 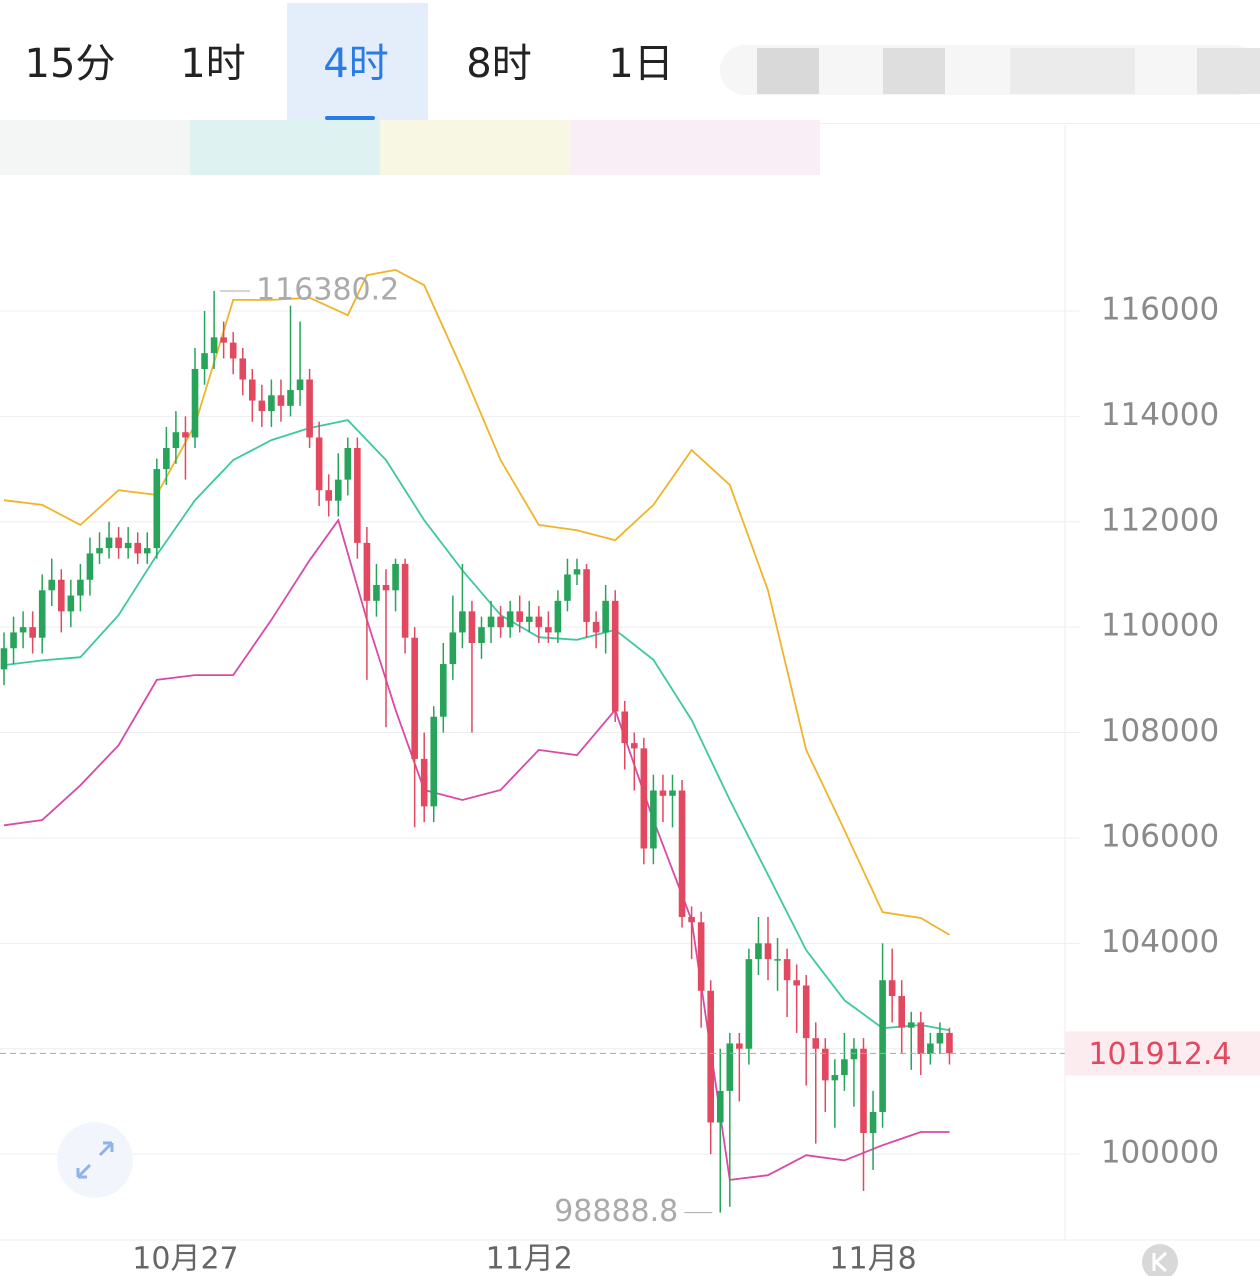 I want to click on tab: 15分, so click(x=70, y=64).